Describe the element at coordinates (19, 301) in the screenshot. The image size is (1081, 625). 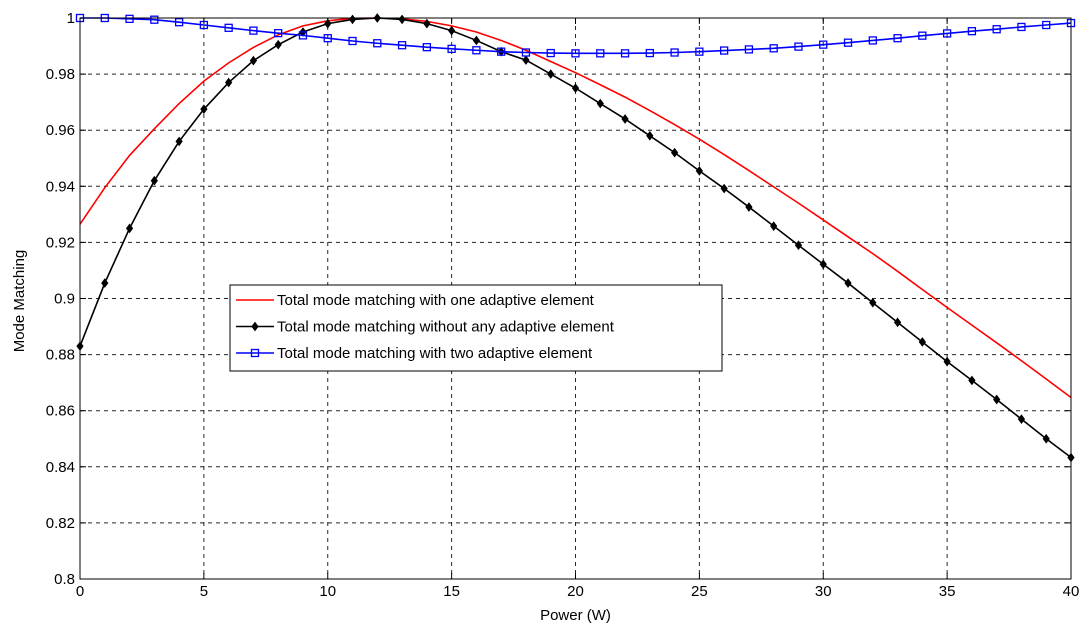
I see `y-axis-label: Mode Matching` at that location.